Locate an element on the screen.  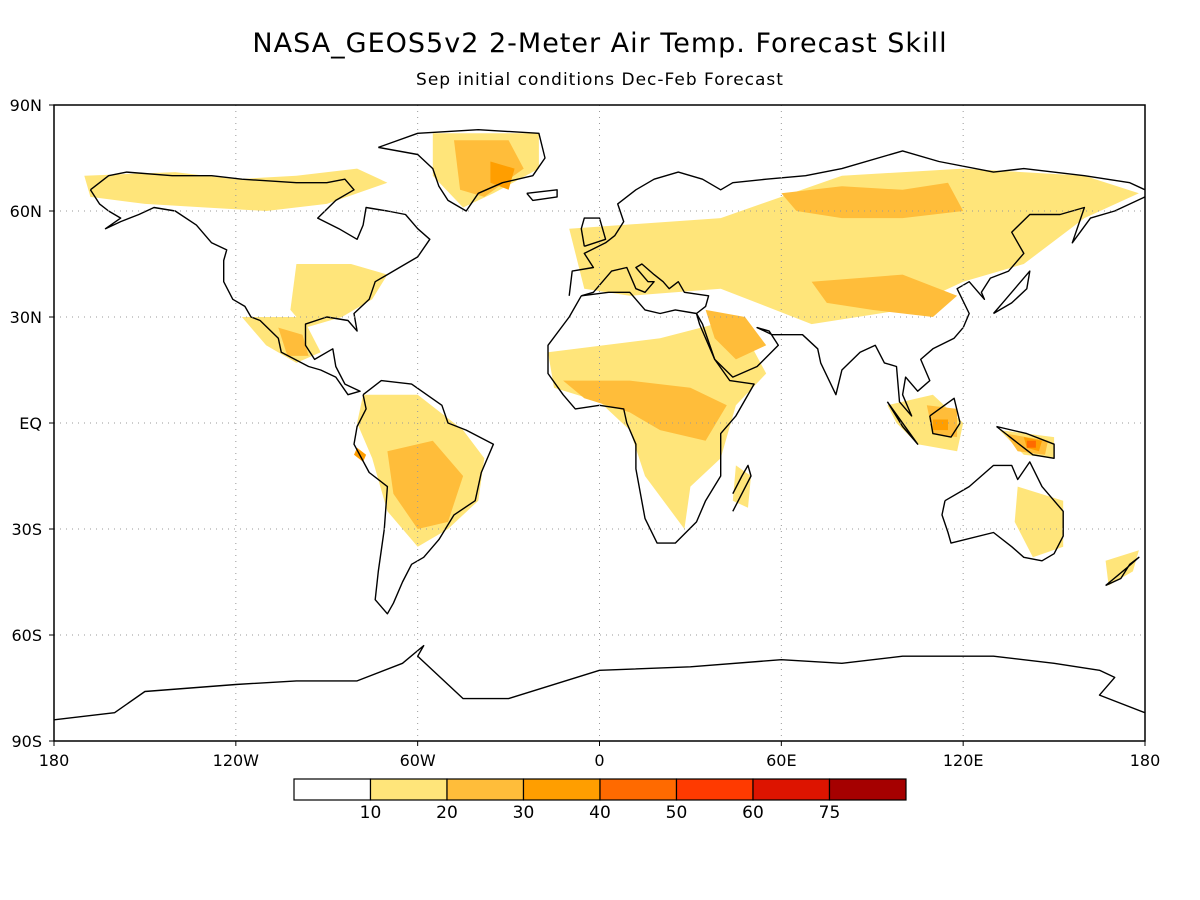
map-subtitle: Sep initial conditions Dec-Feb Forecast is located at coordinates (600, 80).